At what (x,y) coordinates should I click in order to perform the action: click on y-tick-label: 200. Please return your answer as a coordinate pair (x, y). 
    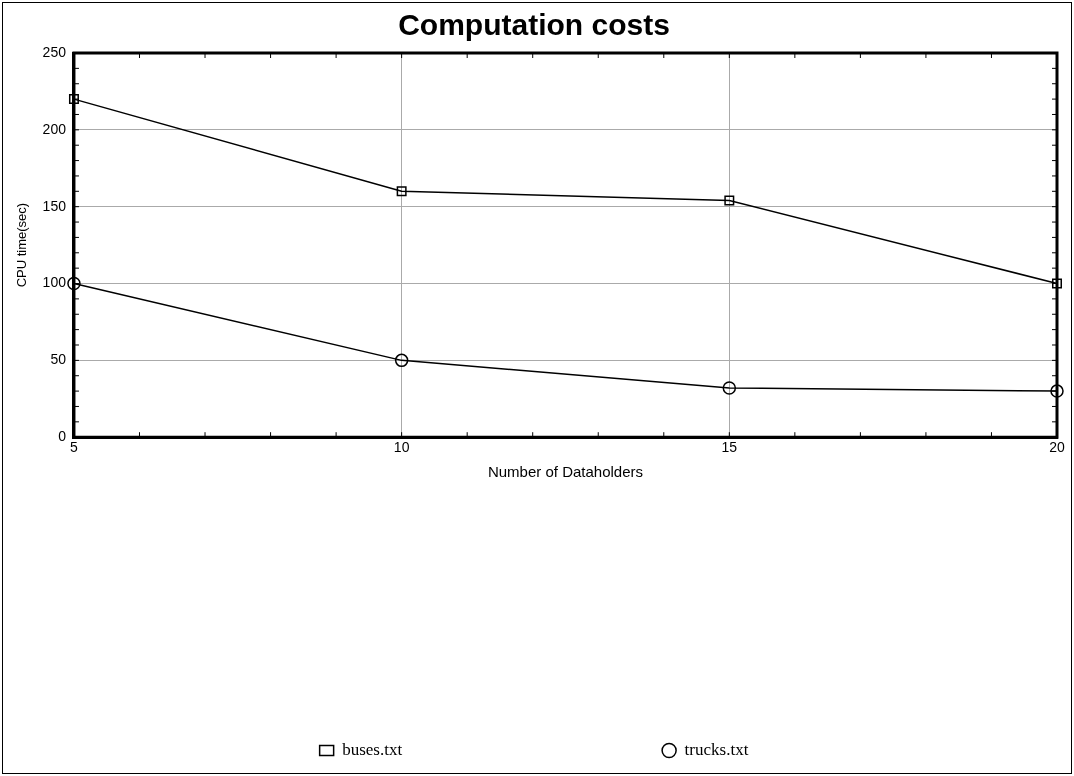
    Looking at the image, I should click on (54, 128).